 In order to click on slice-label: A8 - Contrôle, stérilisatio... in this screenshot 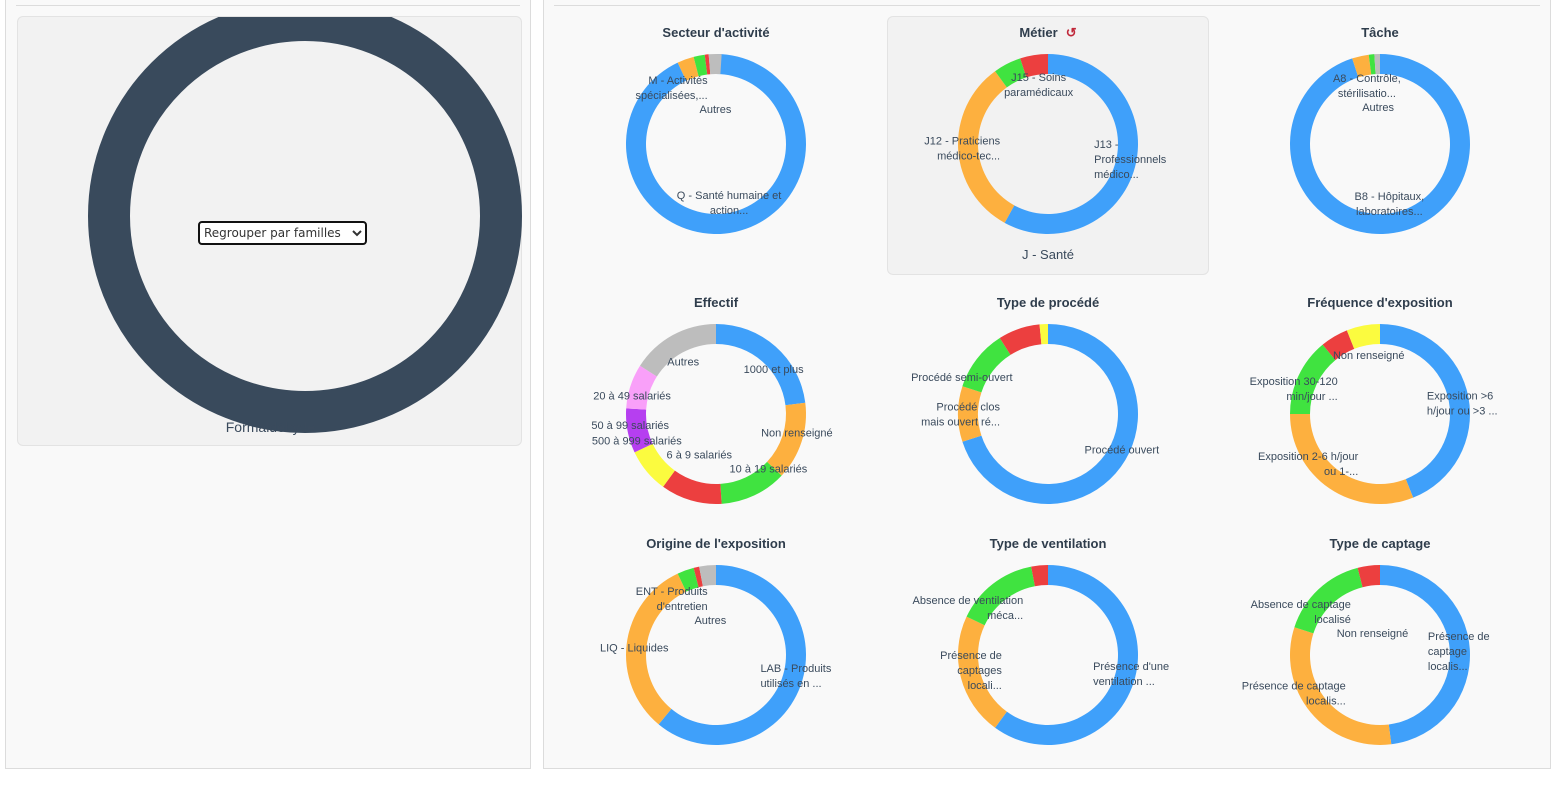, I will do `click(1367, 86)`.